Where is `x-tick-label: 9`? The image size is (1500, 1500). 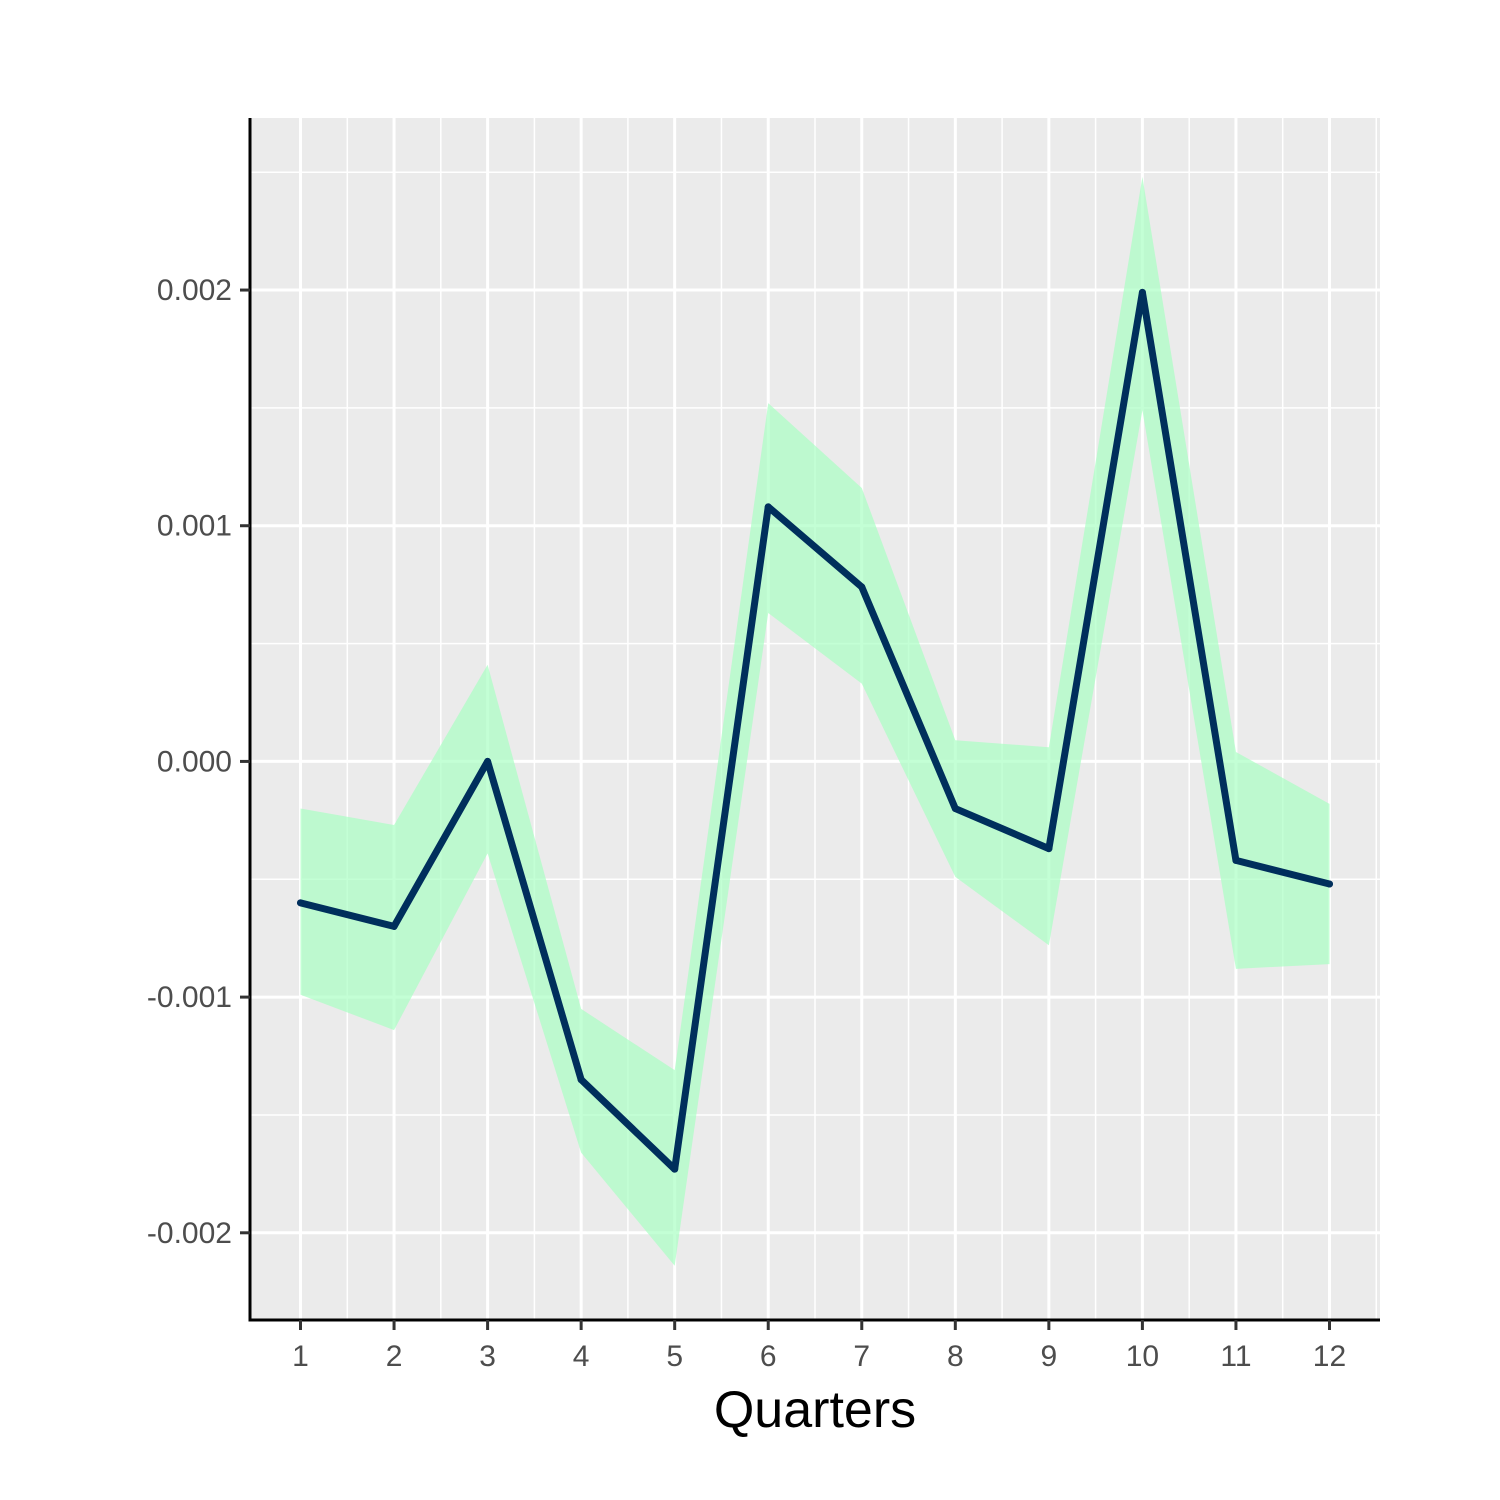 x-tick-label: 9 is located at coordinates (1049, 1356).